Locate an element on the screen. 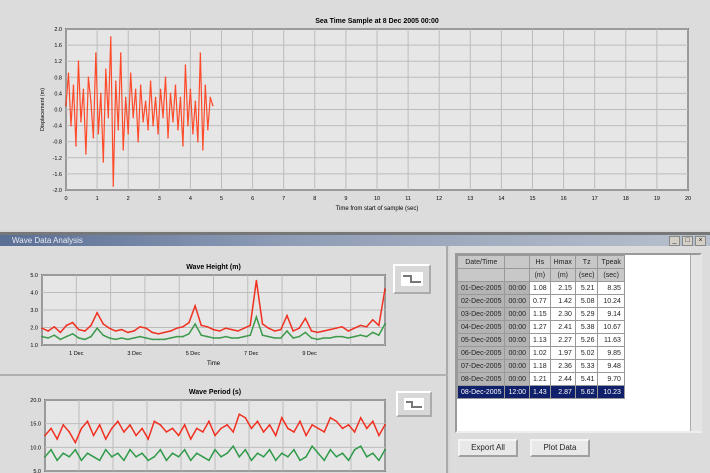 This screenshot has width=710, height=473. table-cell: 03-Dec-2005 is located at coordinates (481, 314).